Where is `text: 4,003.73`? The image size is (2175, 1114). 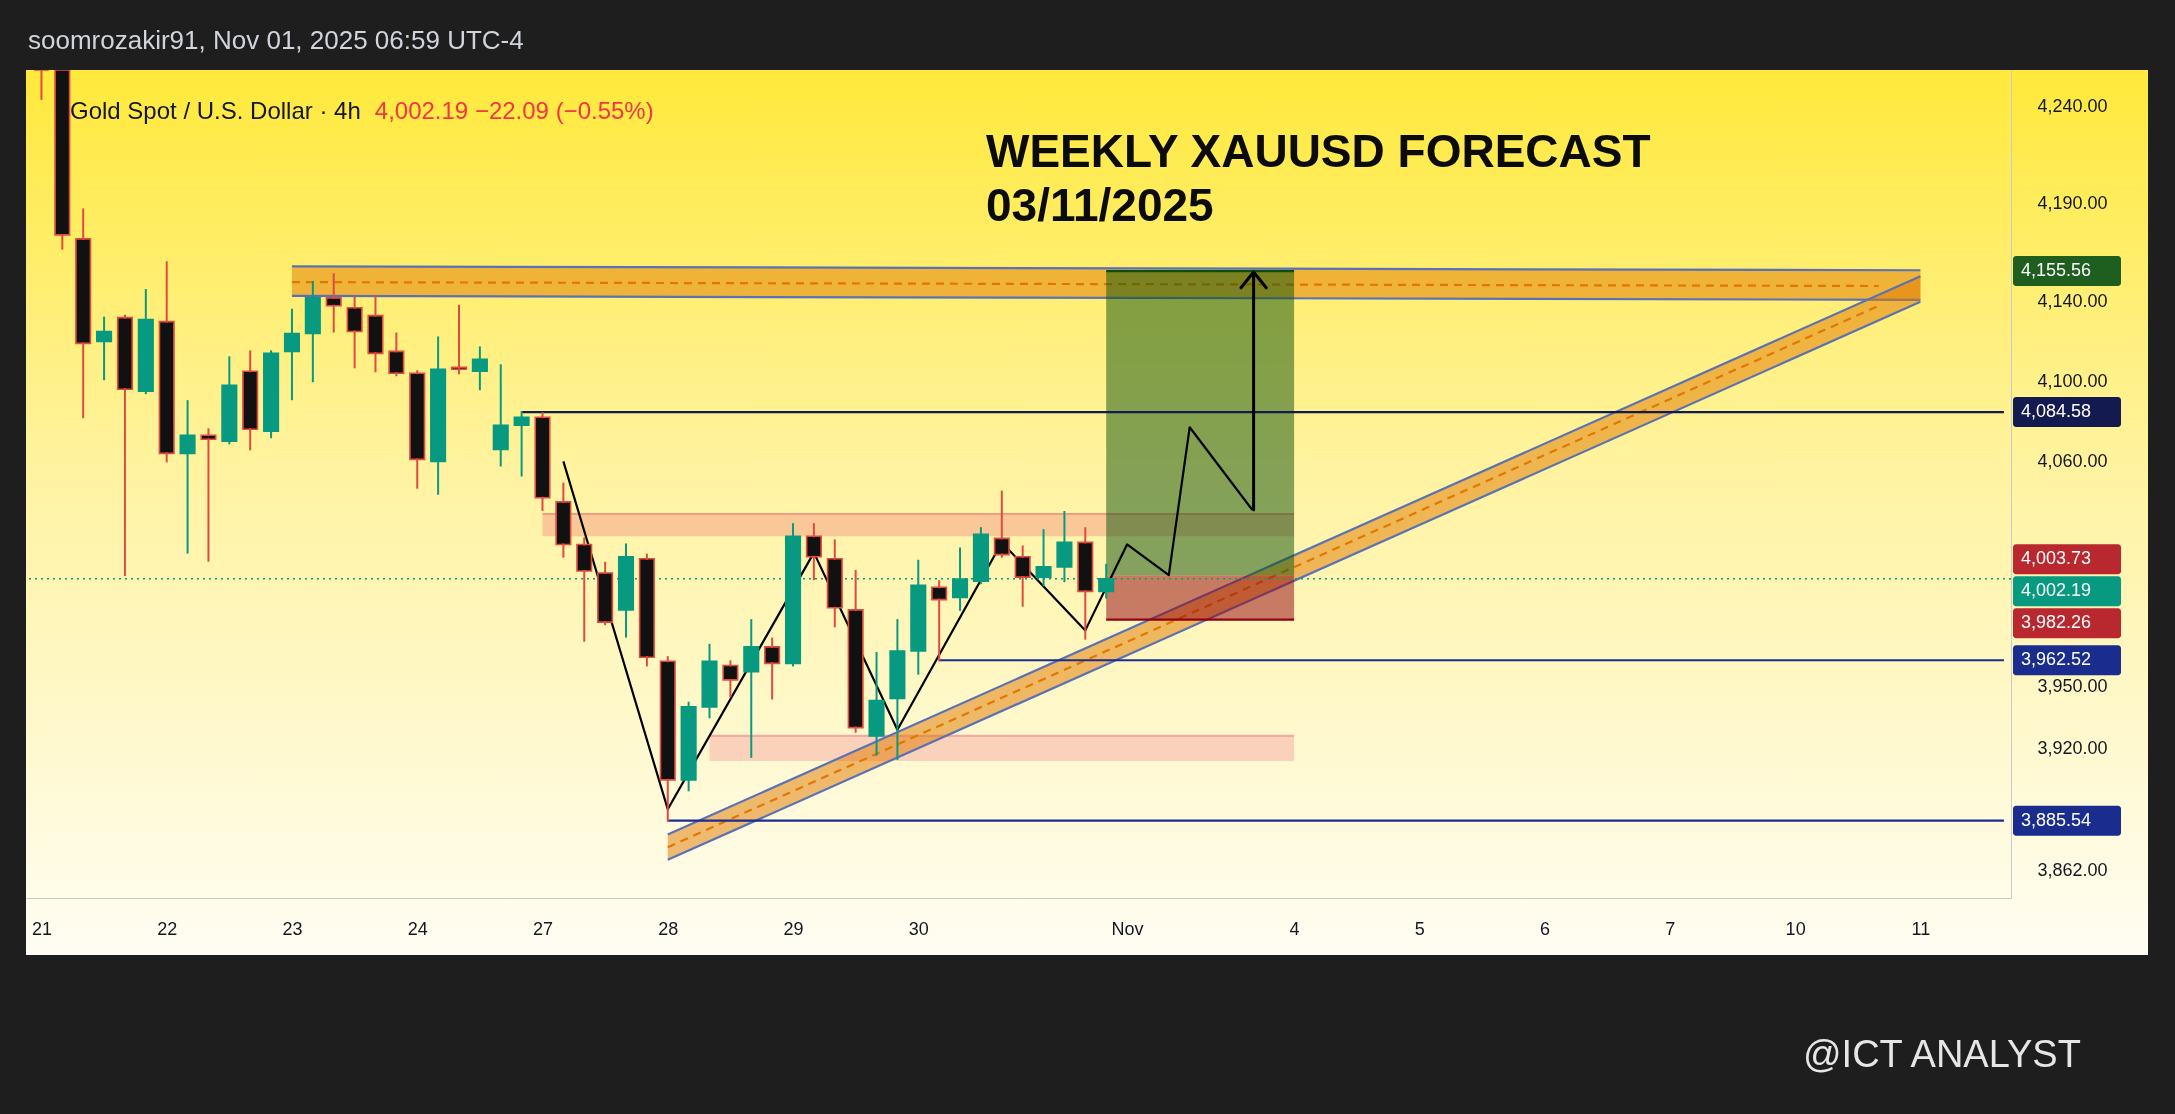 text: 4,003.73 is located at coordinates (2056, 558).